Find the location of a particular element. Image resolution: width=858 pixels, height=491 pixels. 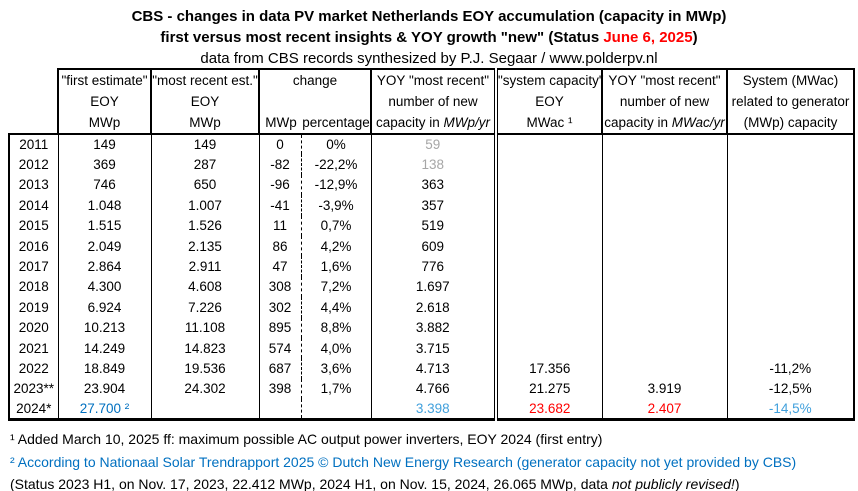

cell-yoy: 609 is located at coordinates (434, 246).